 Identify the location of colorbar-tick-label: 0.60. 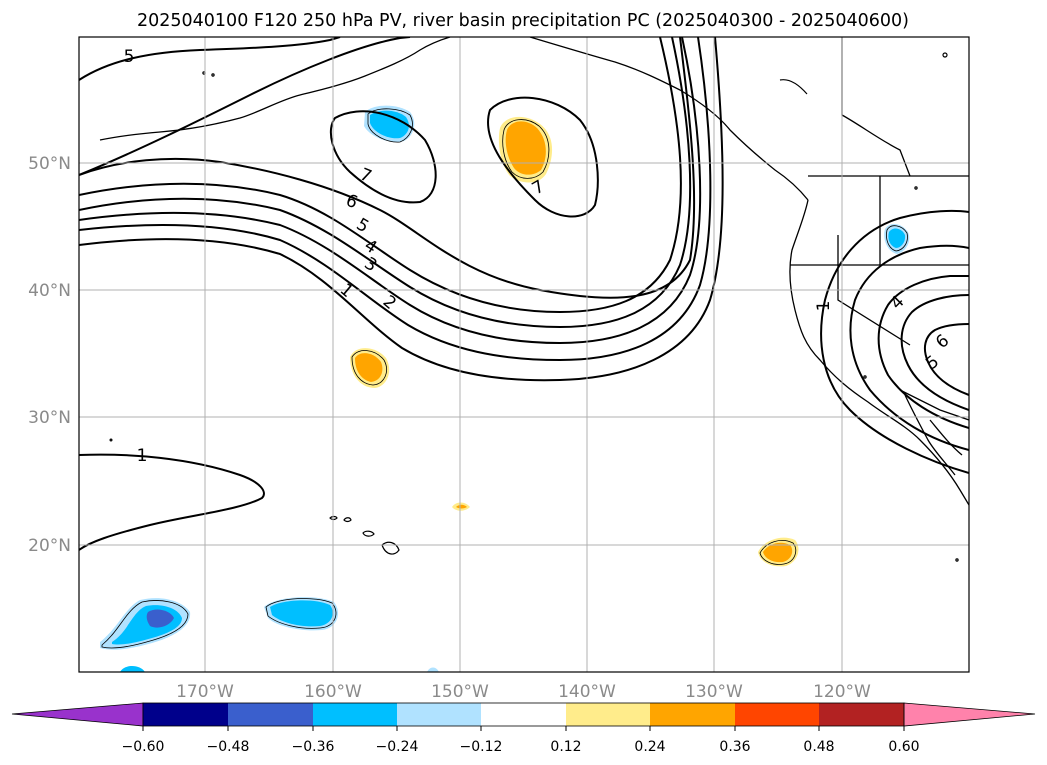
(903, 747).